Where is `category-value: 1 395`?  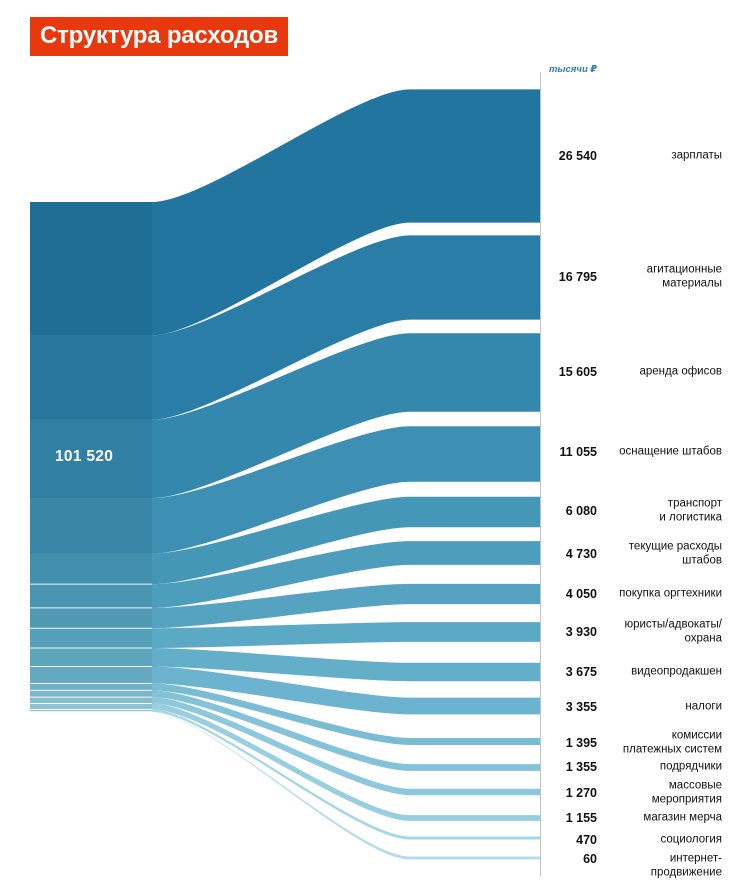 category-value: 1 395 is located at coordinates (581, 743).